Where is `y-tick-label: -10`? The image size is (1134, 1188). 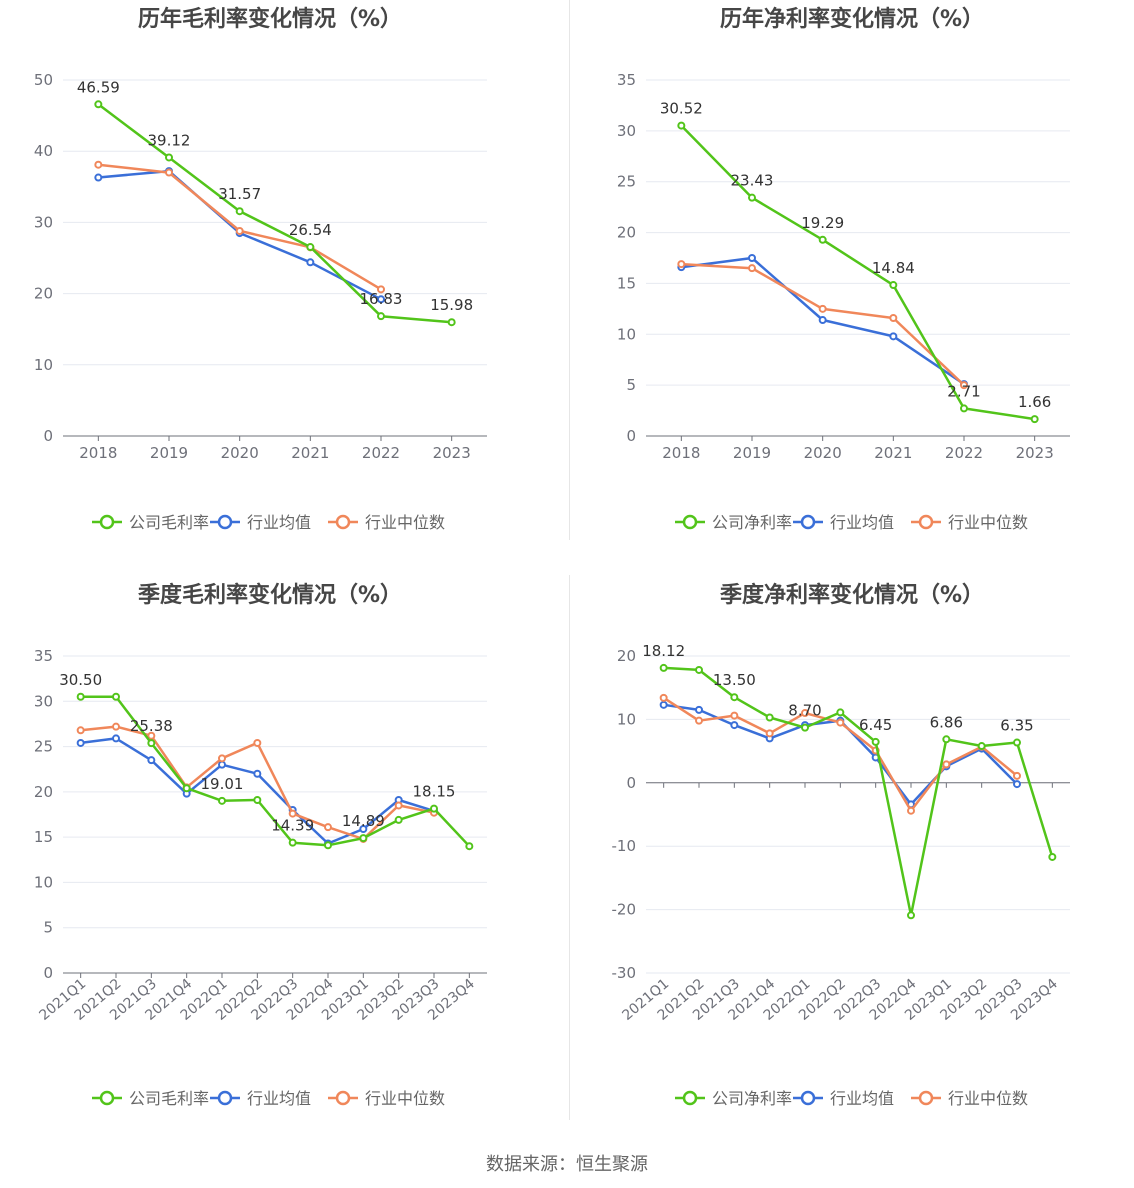 y-tick-label: -10 is located at coordinates (624, 846).